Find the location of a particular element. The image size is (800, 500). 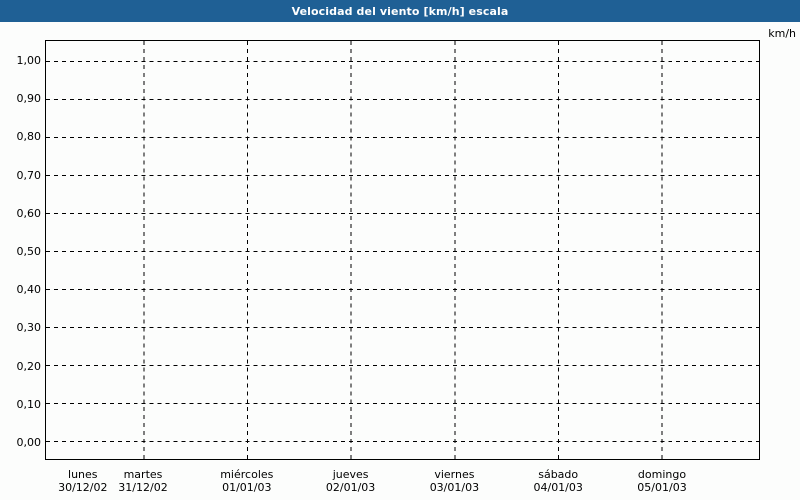

x-axis-tick-label: sábado 04/01/03 is located at coordinates (558, 481).